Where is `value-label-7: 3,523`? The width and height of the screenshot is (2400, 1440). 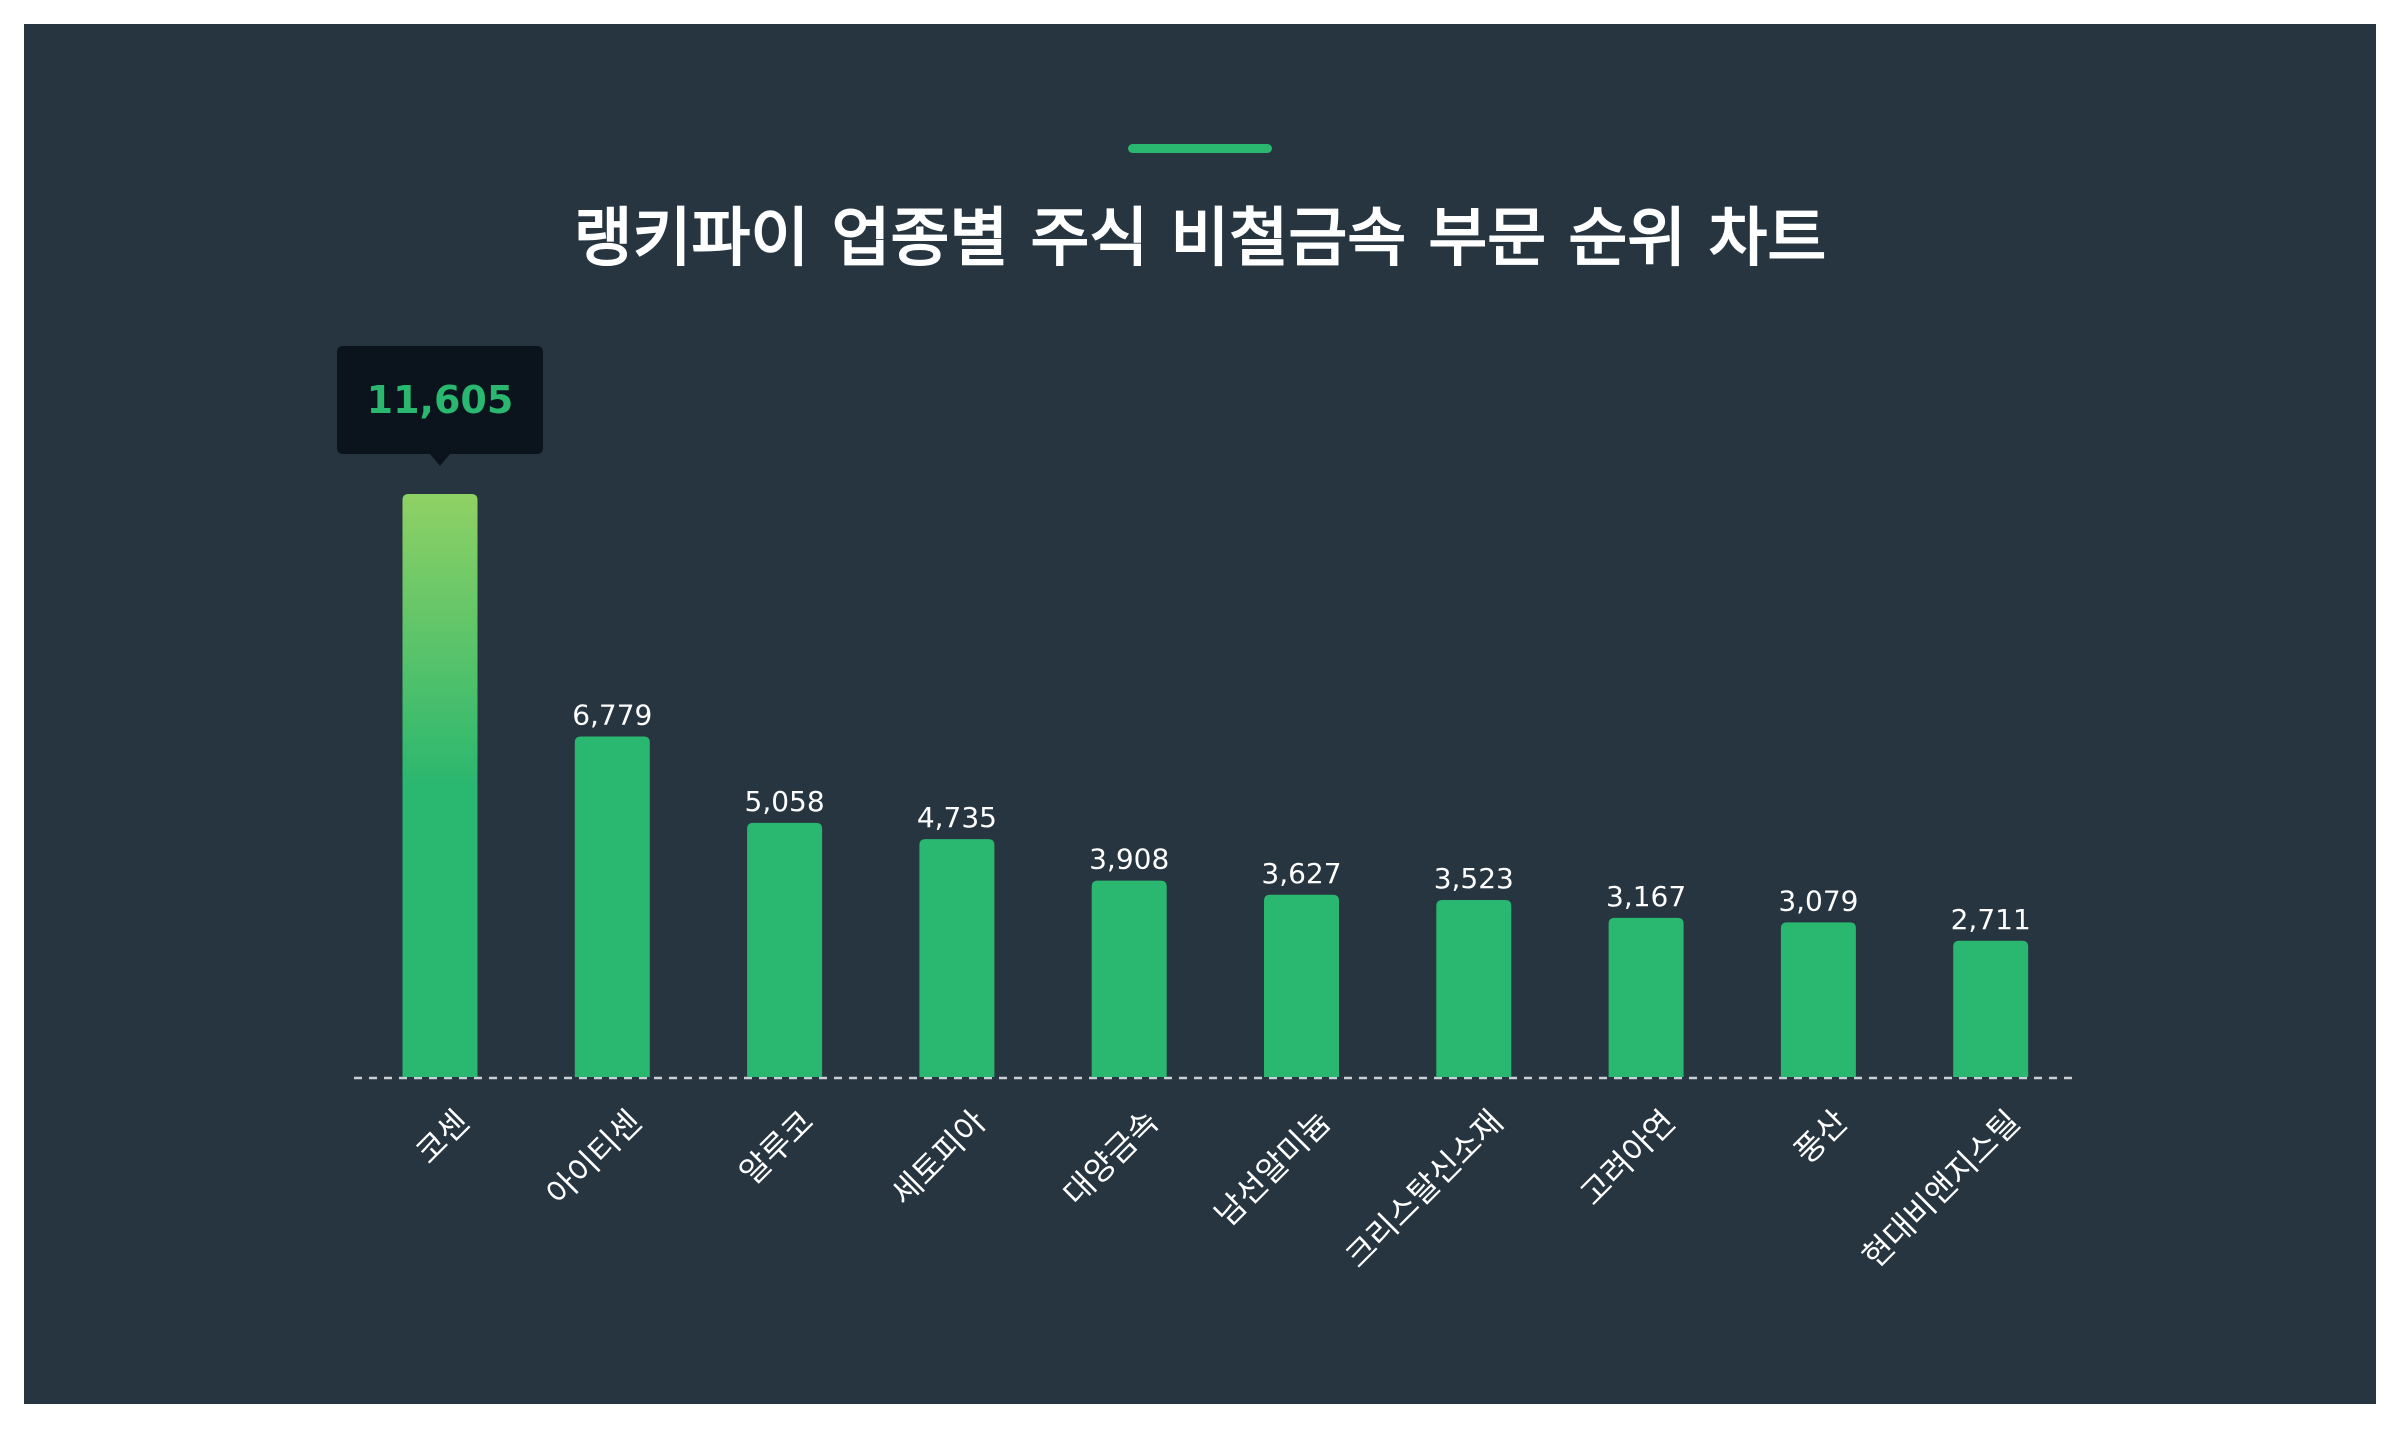
value-label-7: 3,523 is located at coordinates (1474, 878).